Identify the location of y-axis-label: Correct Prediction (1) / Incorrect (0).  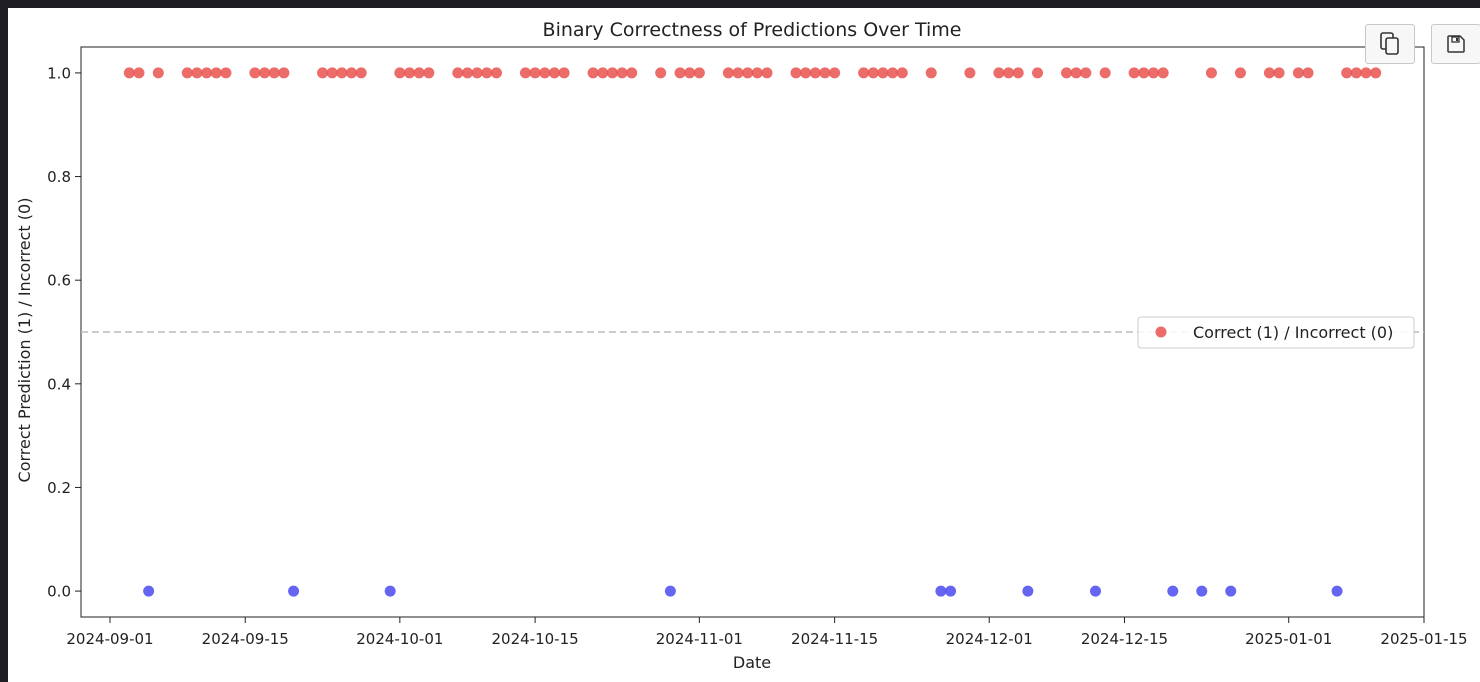
(24, 340).